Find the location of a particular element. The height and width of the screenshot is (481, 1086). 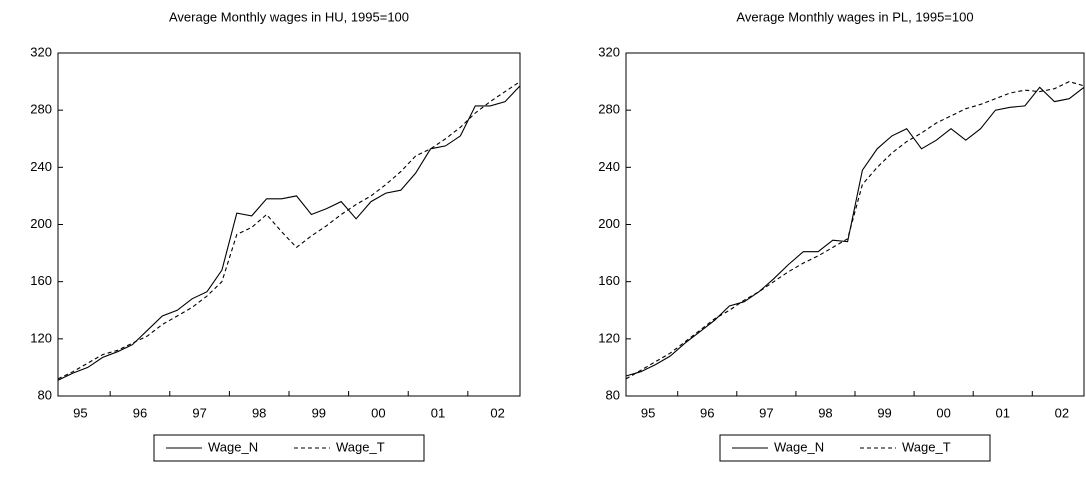

chart-title: Average Monthly wages in PL, 1995=100 is located at coordinates (854, 16).